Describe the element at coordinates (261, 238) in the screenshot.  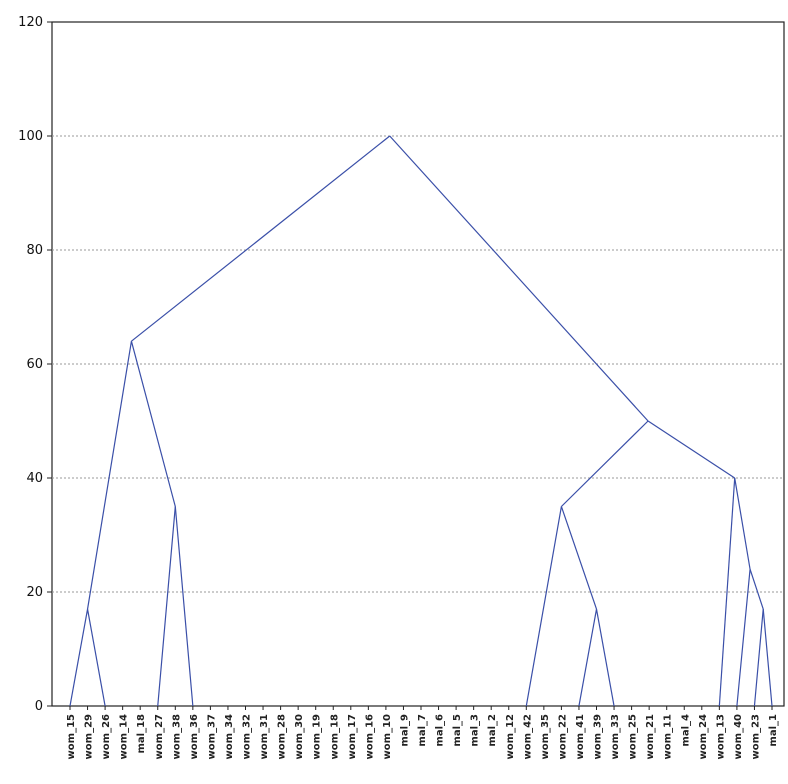
I see `dendrogram-branch-9-left` at that location.